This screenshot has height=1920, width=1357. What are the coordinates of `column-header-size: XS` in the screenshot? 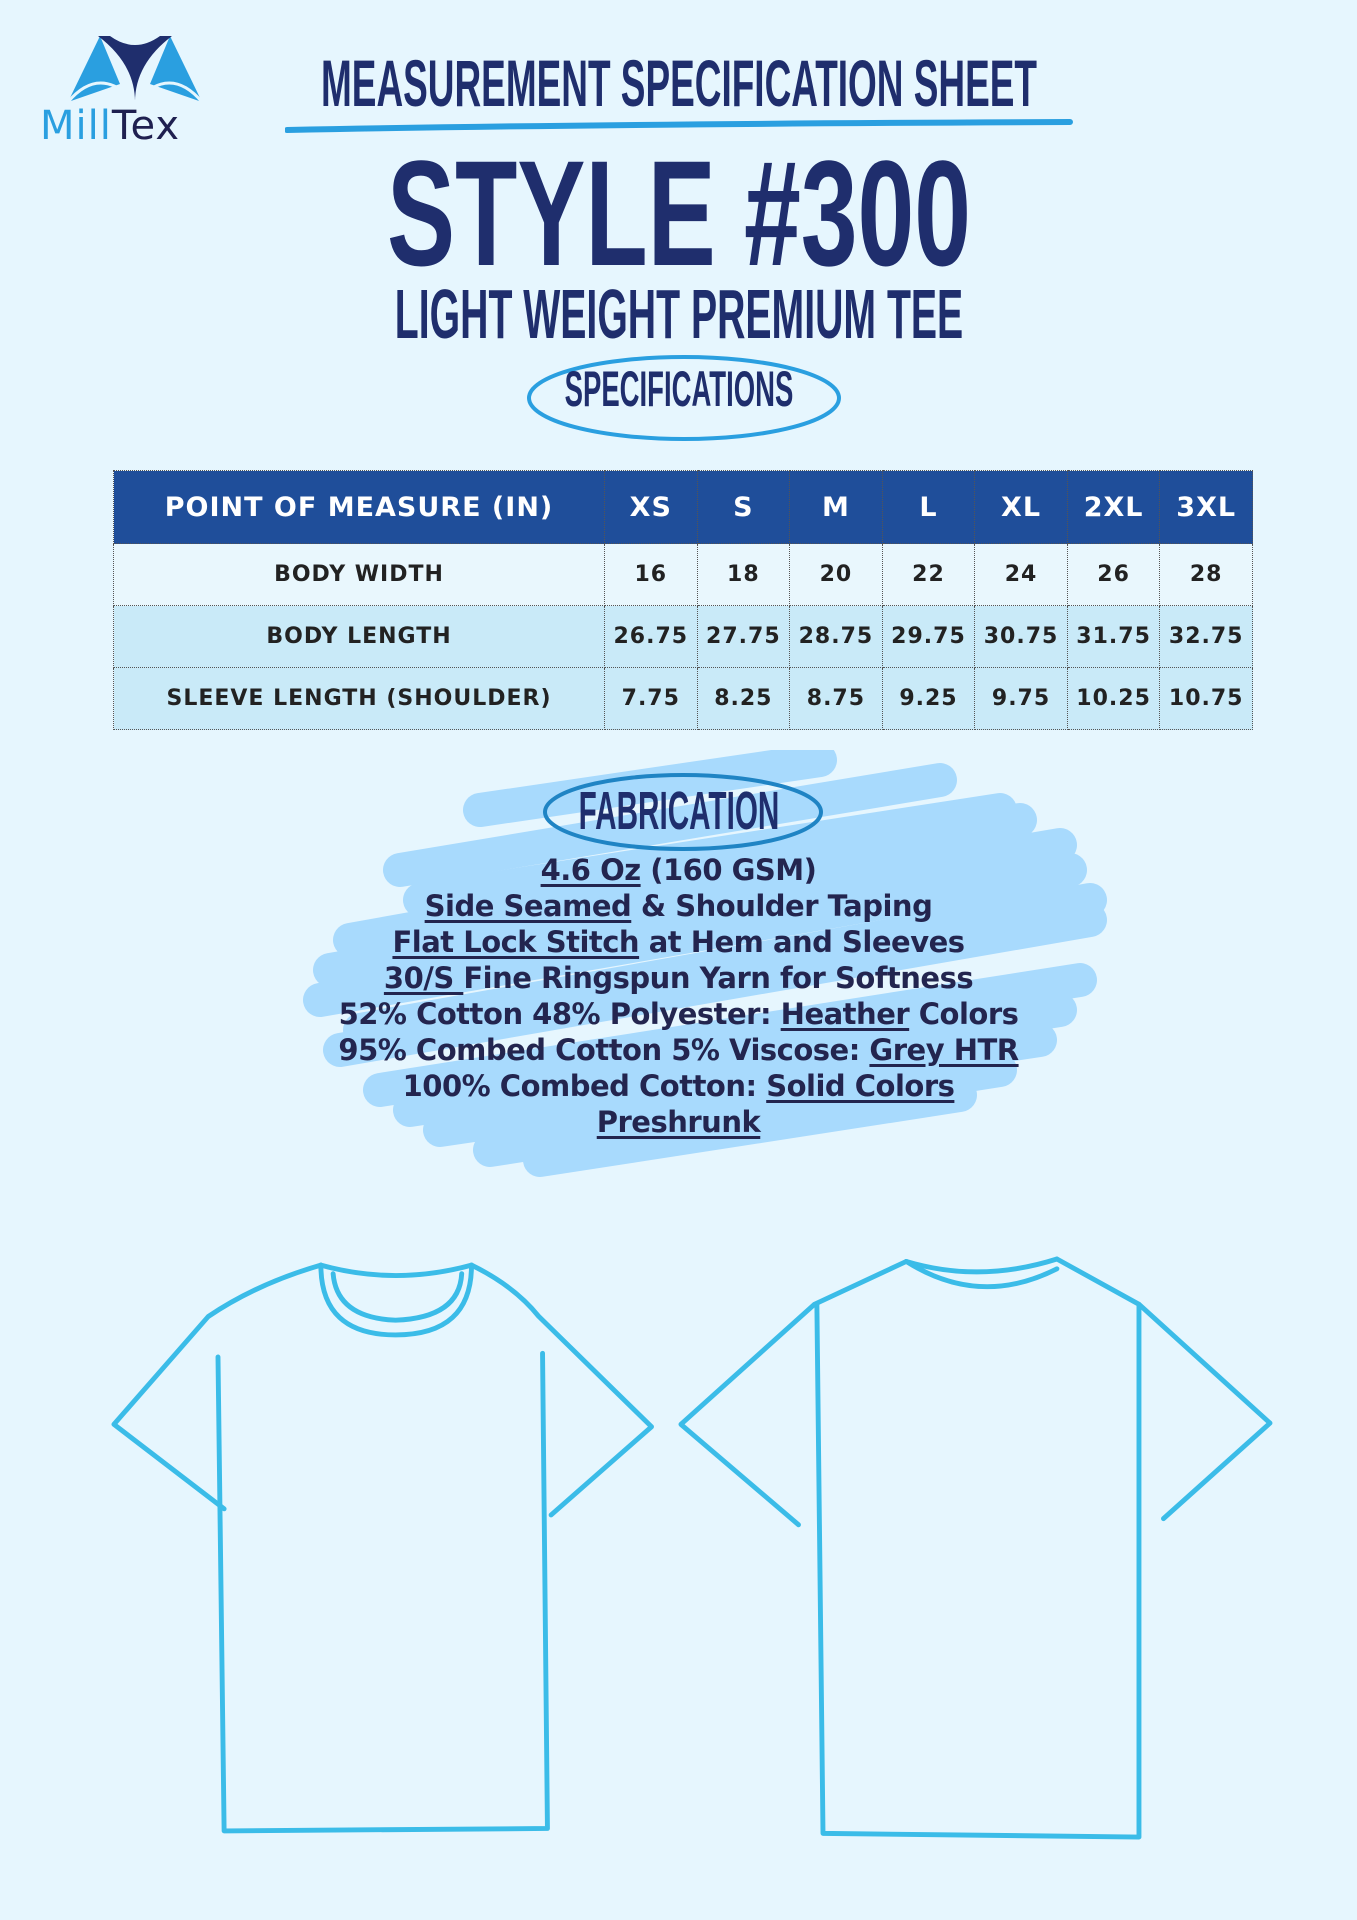 It's located at (651, 507).